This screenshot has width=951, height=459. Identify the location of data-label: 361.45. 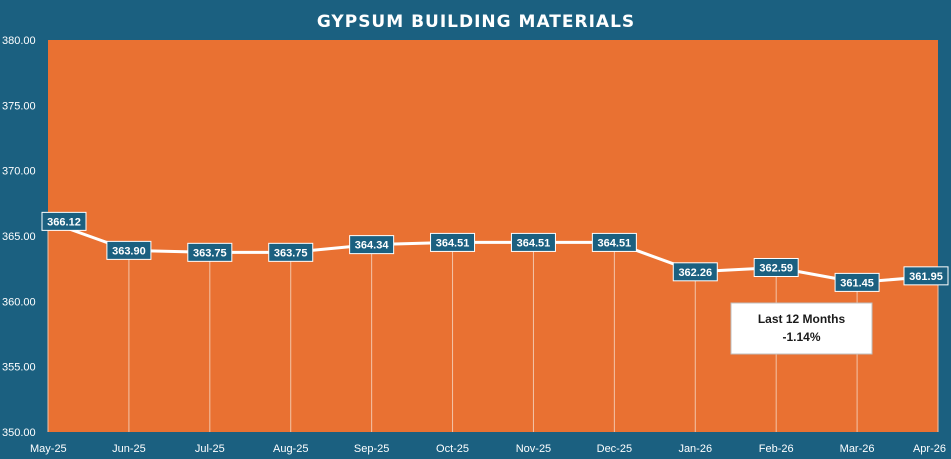
(857, 283).